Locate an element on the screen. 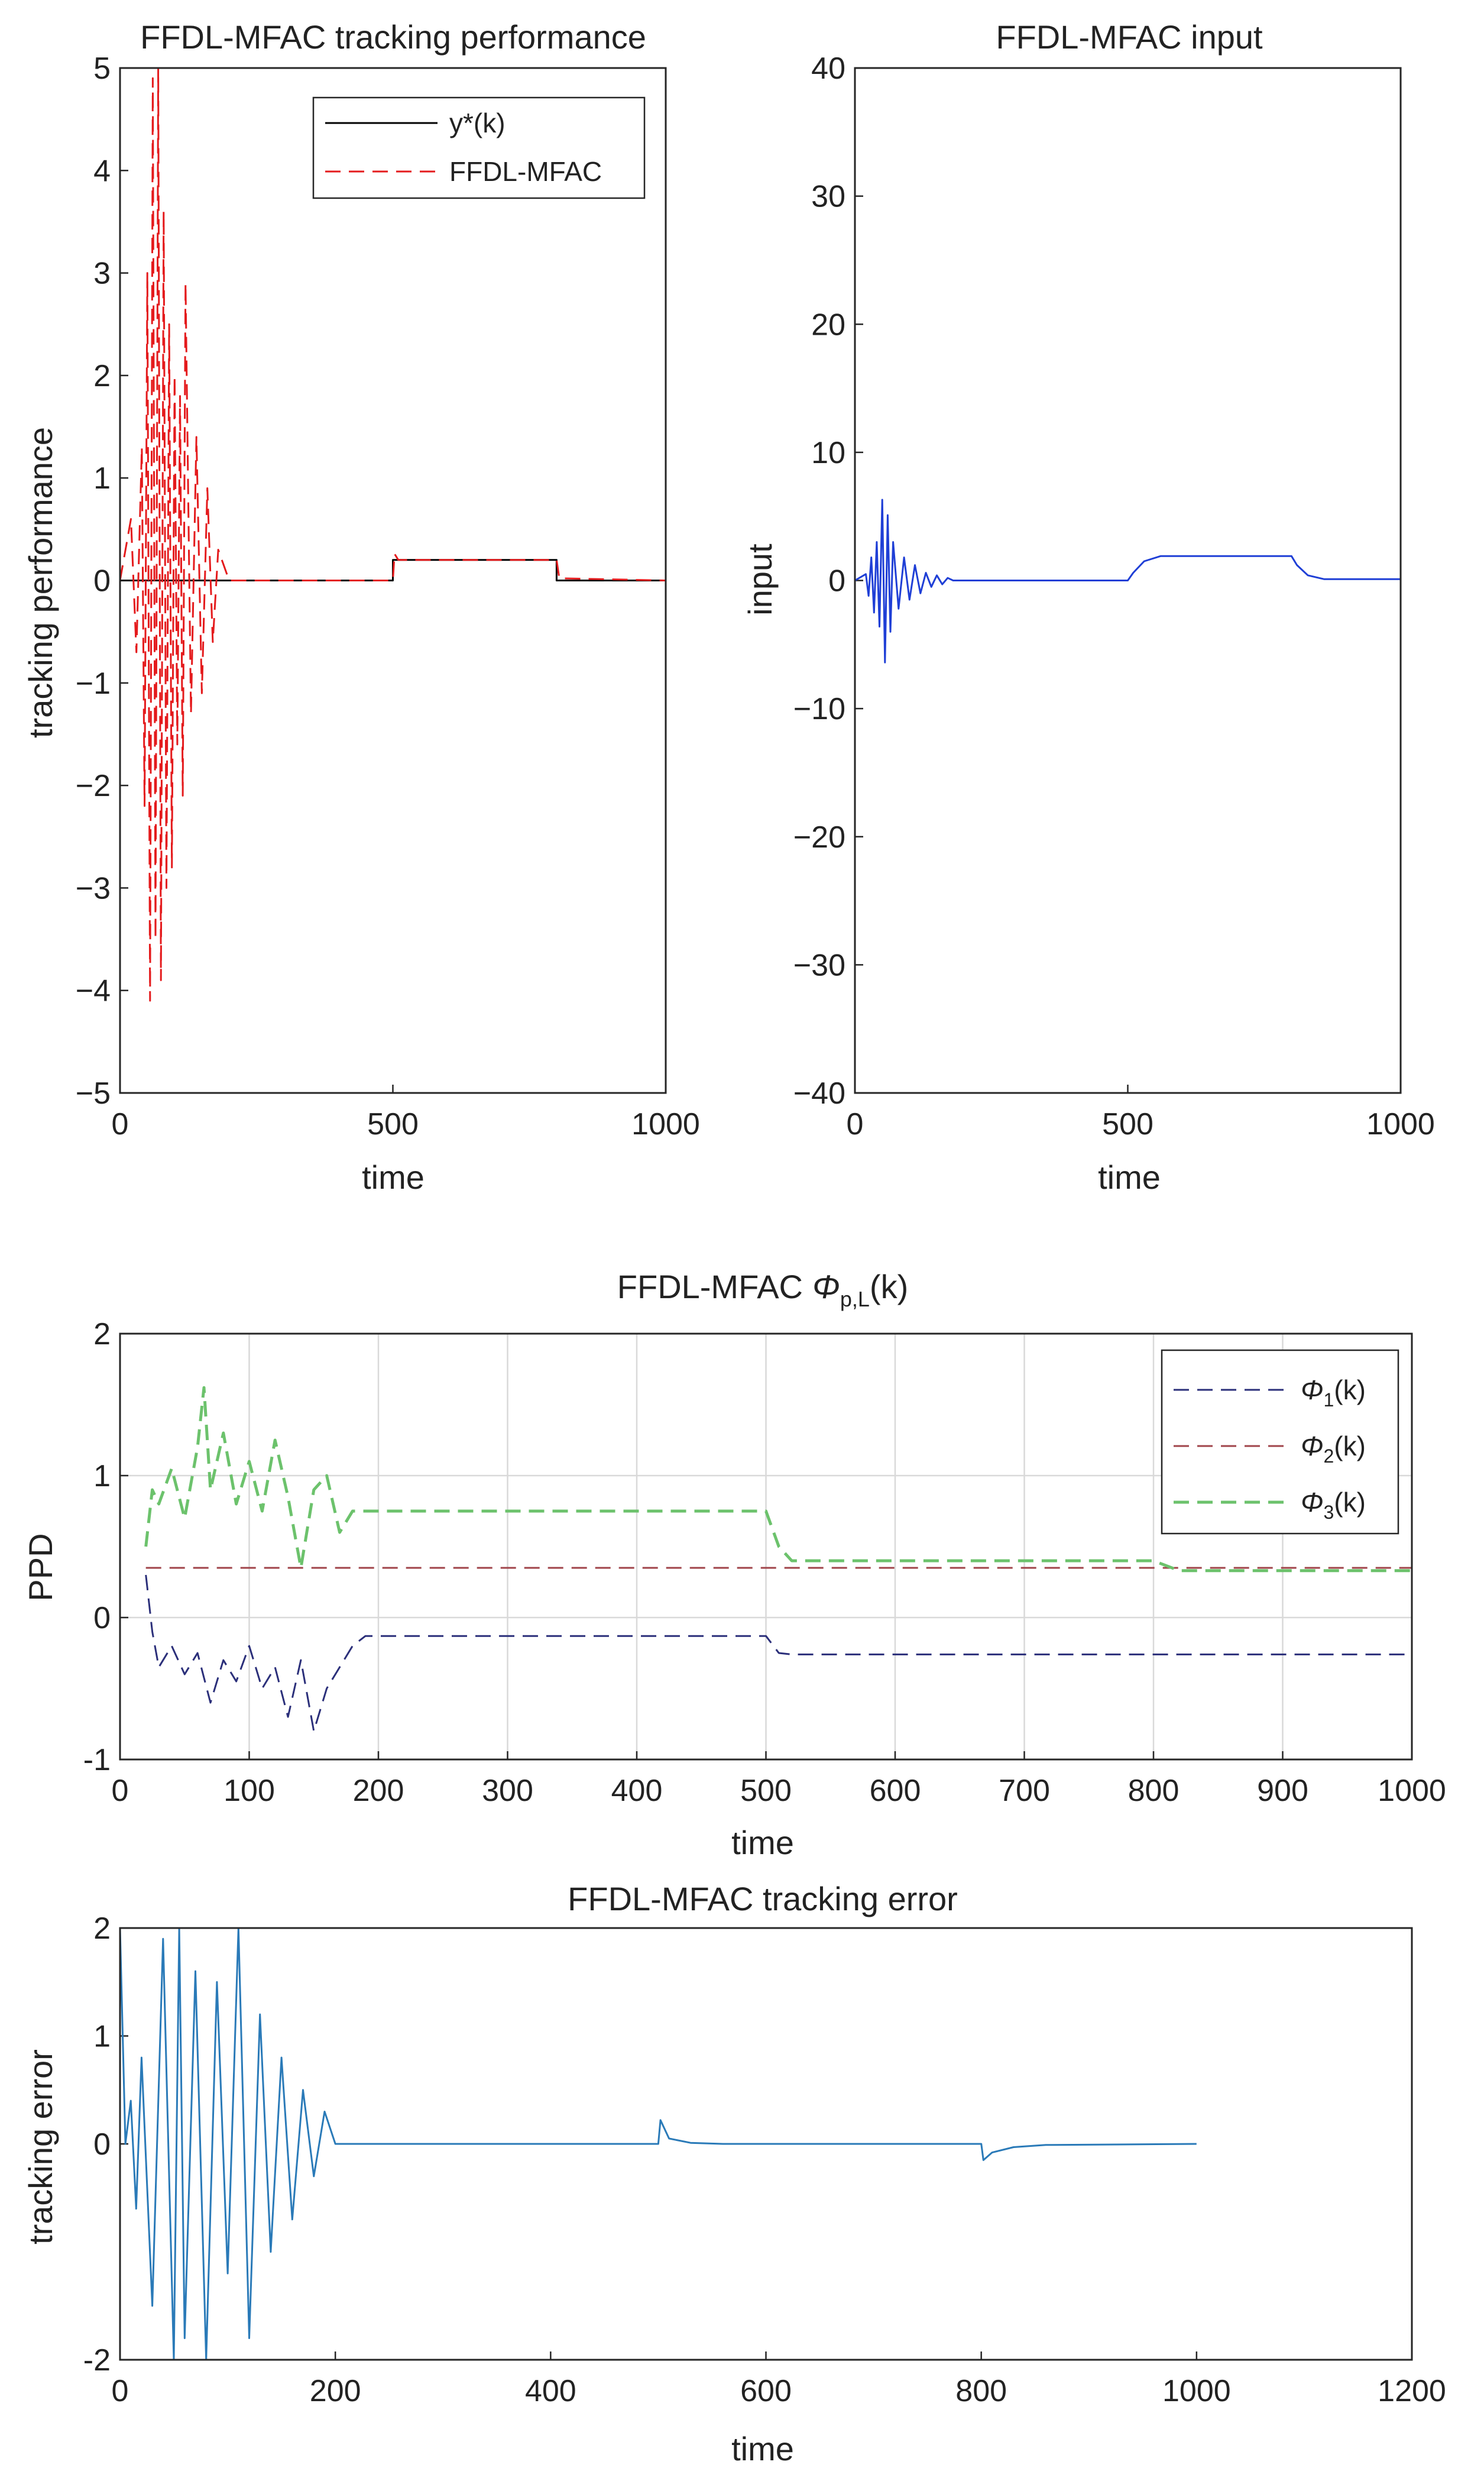  phi3-line is located at coordinates (778, 1479).